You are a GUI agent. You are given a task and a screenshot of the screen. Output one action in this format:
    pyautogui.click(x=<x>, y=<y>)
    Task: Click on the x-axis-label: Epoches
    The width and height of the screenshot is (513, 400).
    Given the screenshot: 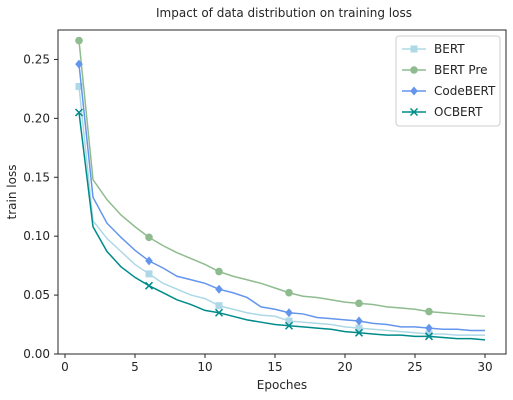 What is the action you would take?
    pyautogui.click(x=282, y=385)
    